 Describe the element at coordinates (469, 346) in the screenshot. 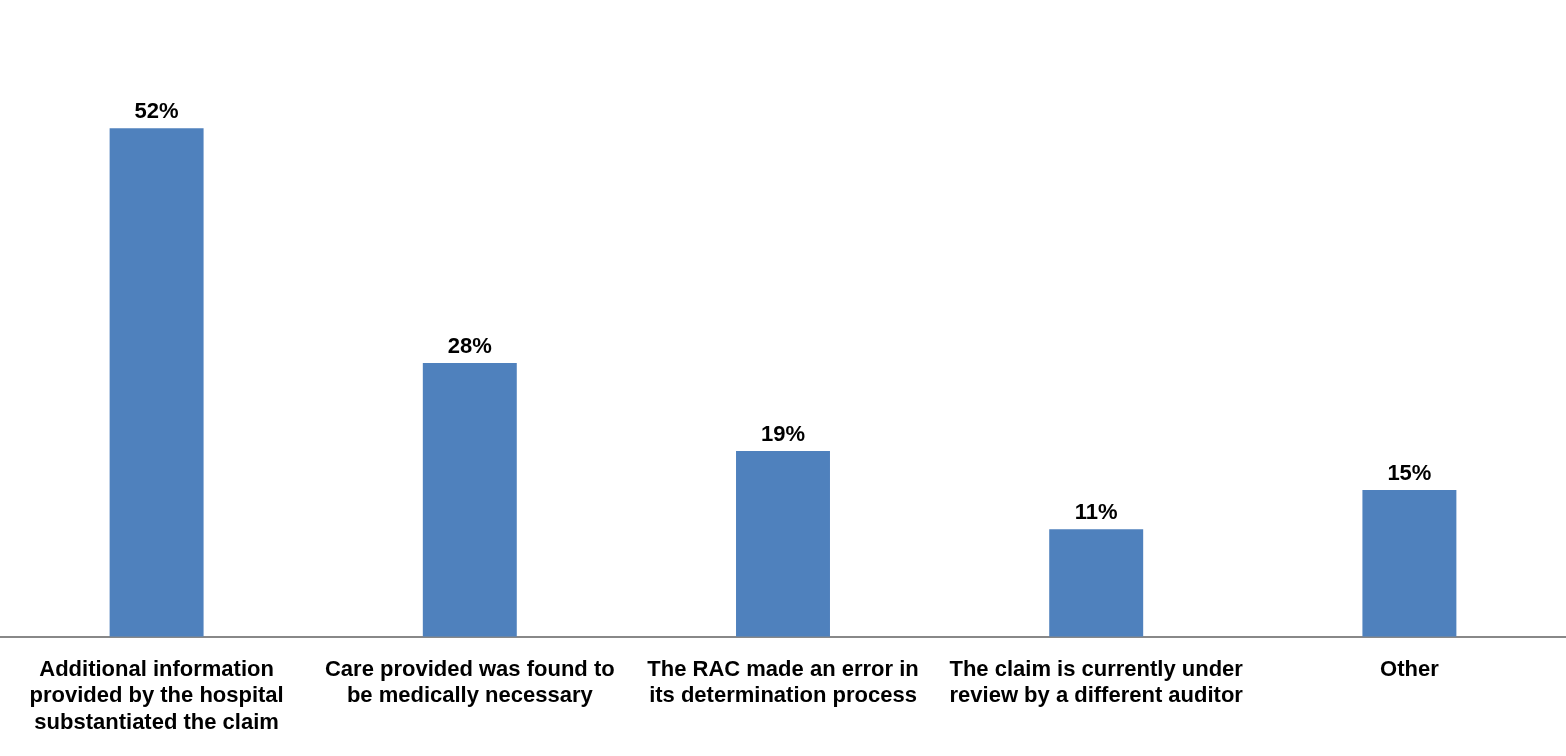

I see `data-label: 28%` at that location.